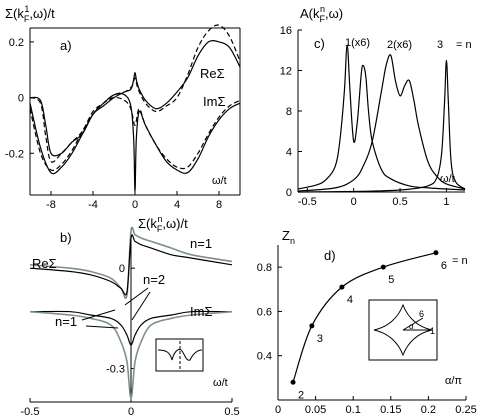  I want to click on panel-b-xtick-label: 0.5, so click(231, 412).